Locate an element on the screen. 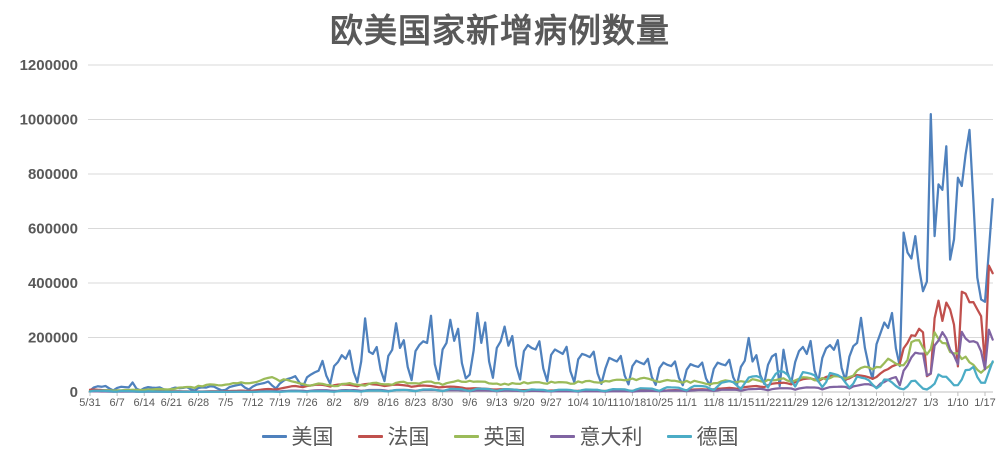 The image size is (1000, 457). legend-item-italy: 意大利 is located at coordinates (596, 436).